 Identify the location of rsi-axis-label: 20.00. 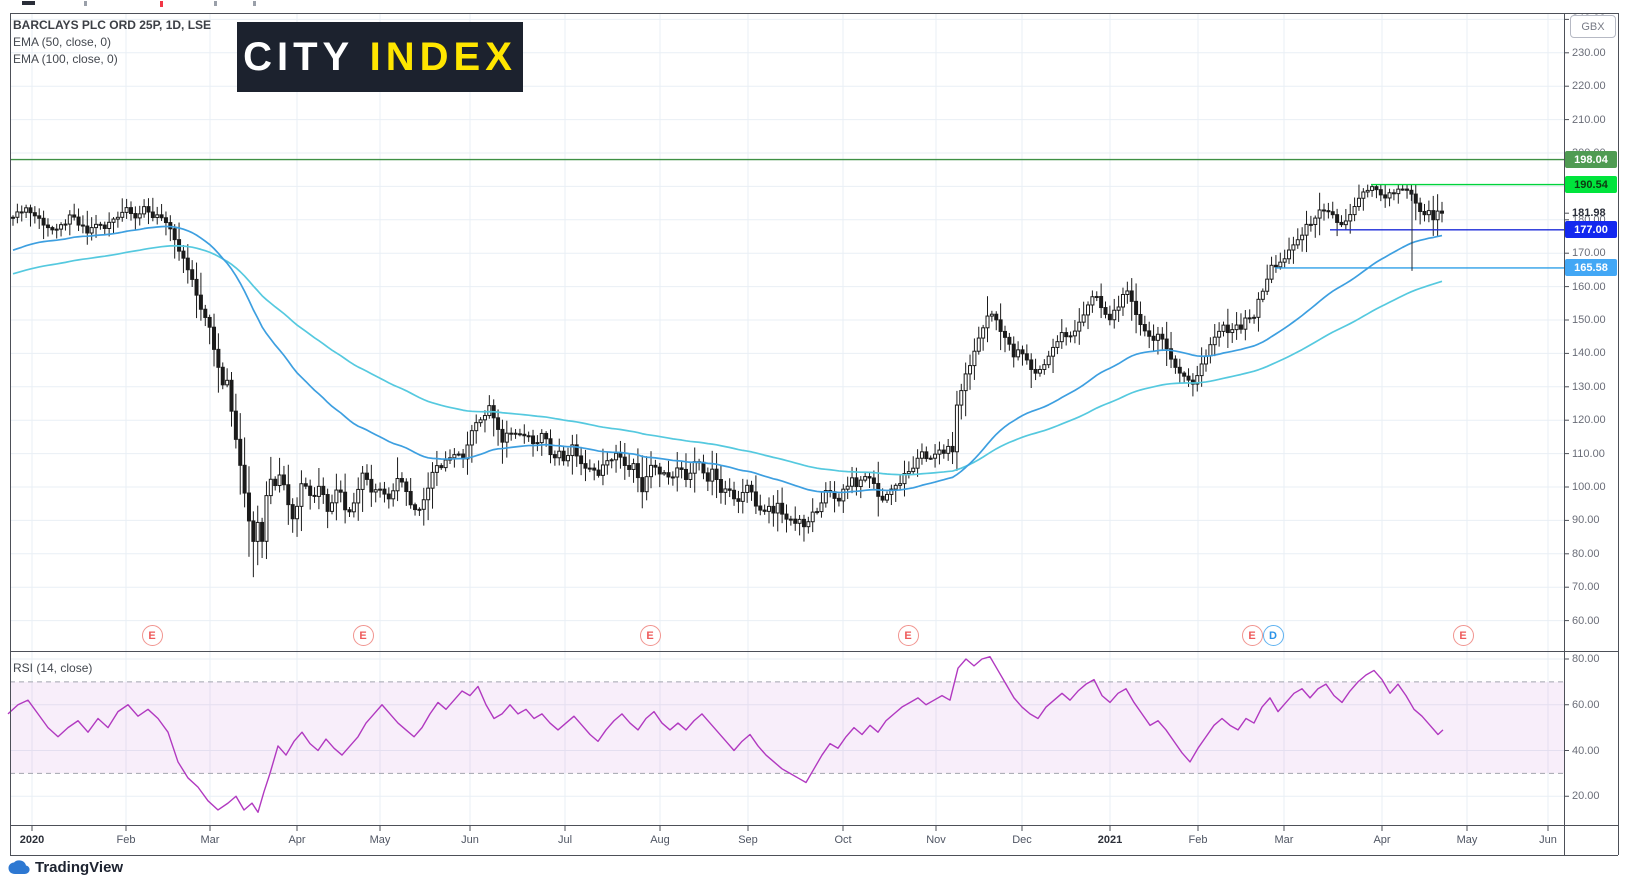
(1586, 796).